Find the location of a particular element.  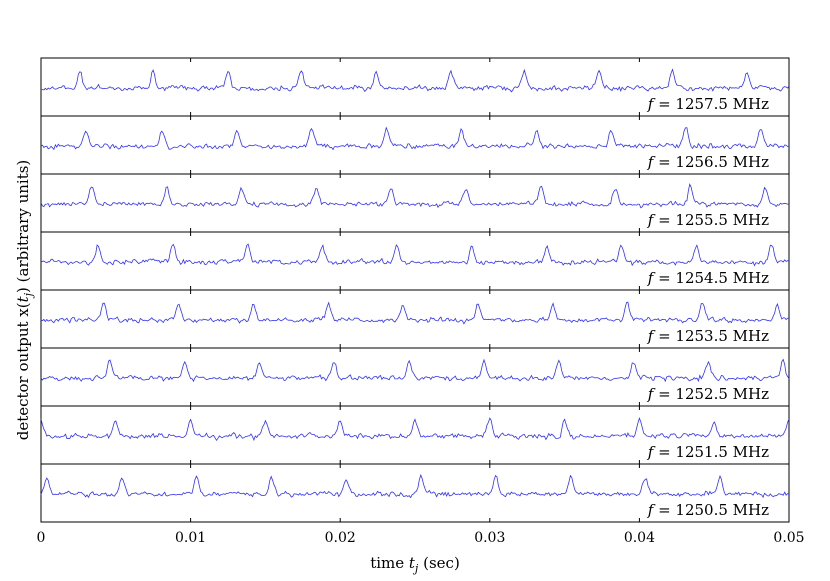

panel-0: f = 1257.5 MHz is located at coordinates (415, 87).